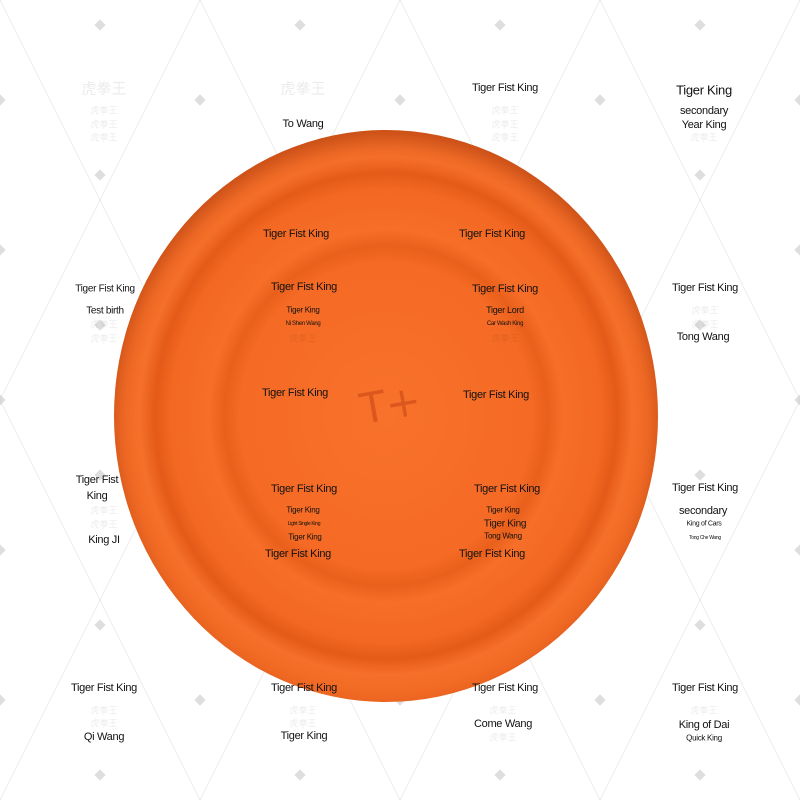  What do you see at coordinates (390, 404) in the screenshot?
I see `embossed-logo: T+` at bounding box center [390, 404].